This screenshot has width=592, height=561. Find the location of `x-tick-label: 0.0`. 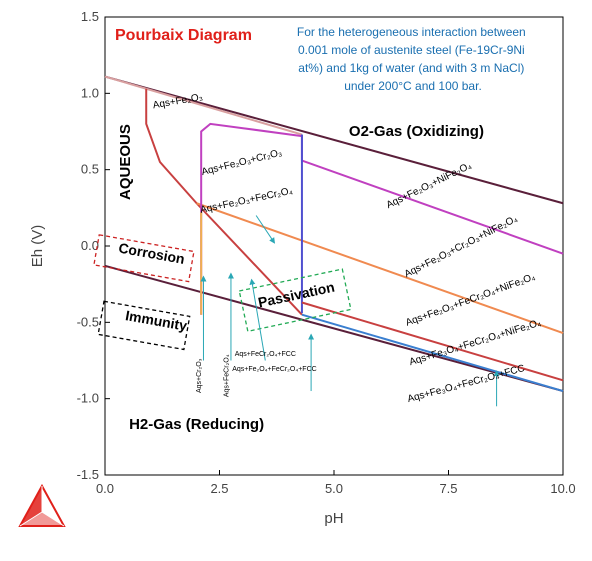

x-tick-label: 0.0 is located at coordinates (105, 488).